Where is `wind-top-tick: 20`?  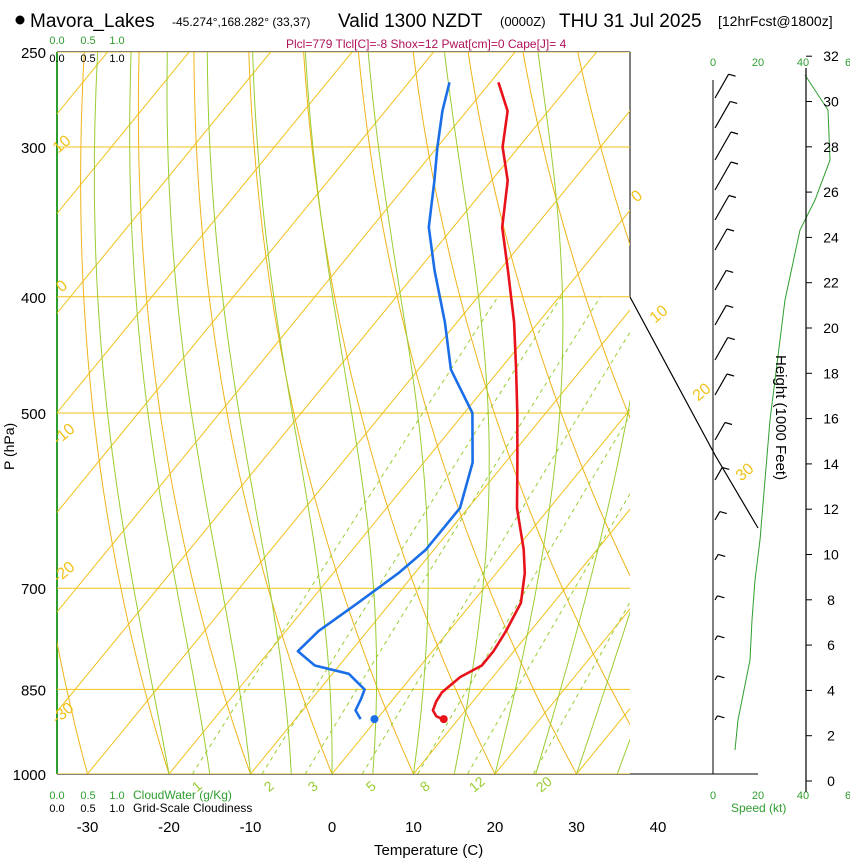
wind-top-tick: 20 is located at coordinates (758, 63).